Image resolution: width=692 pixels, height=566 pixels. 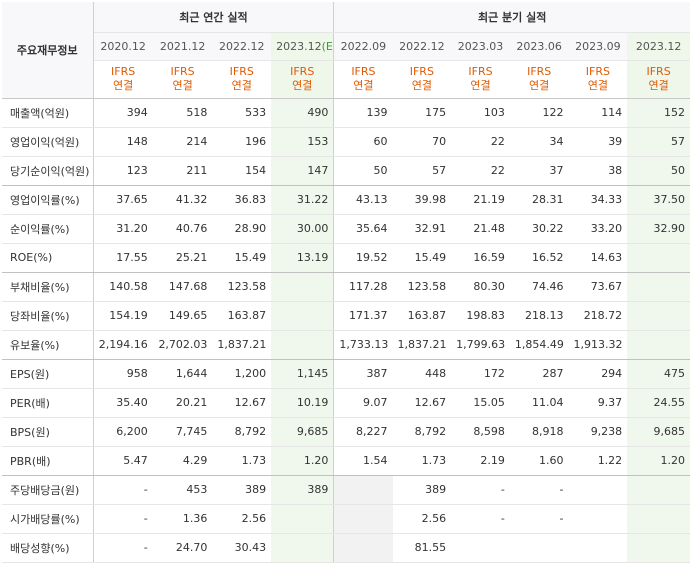 What do you see at coordinates (48, 461) in the screenshot?
I see `row-label: PBR(배)` at bounding box center [48, 461].